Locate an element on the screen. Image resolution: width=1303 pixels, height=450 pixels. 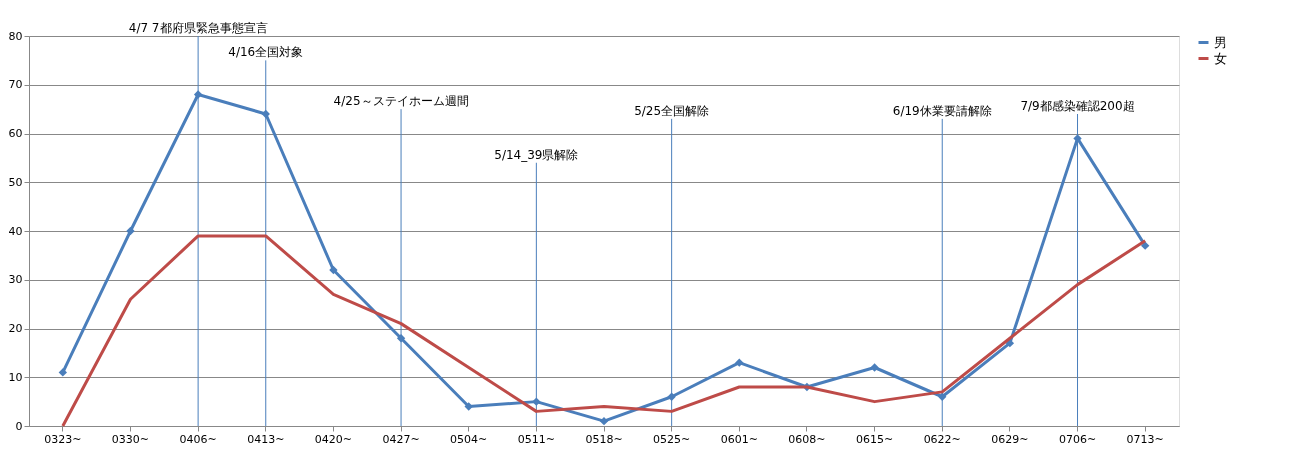
legend-label: 男 is located at coordinates (1220, 42).